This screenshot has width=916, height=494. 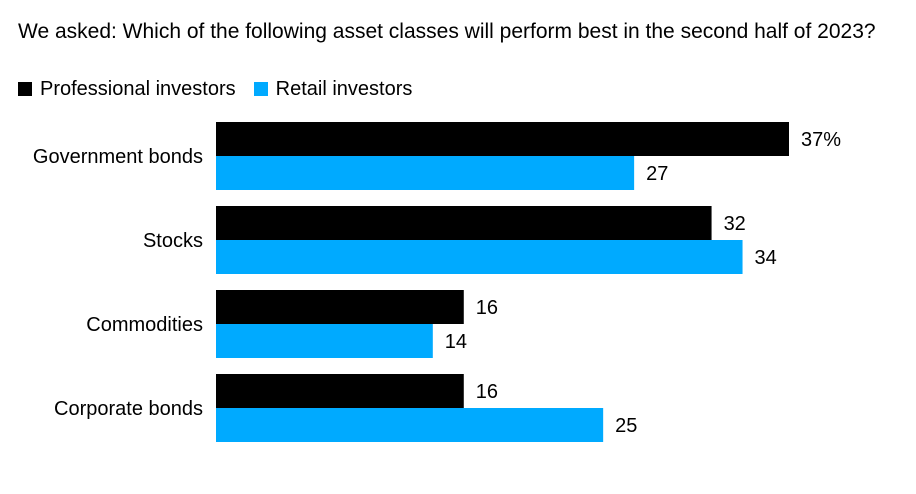 What do you see at coordinates (128, 409) in the screenshot?
I see `category-label: Corporate bonds` at bounding box center [128, 409].